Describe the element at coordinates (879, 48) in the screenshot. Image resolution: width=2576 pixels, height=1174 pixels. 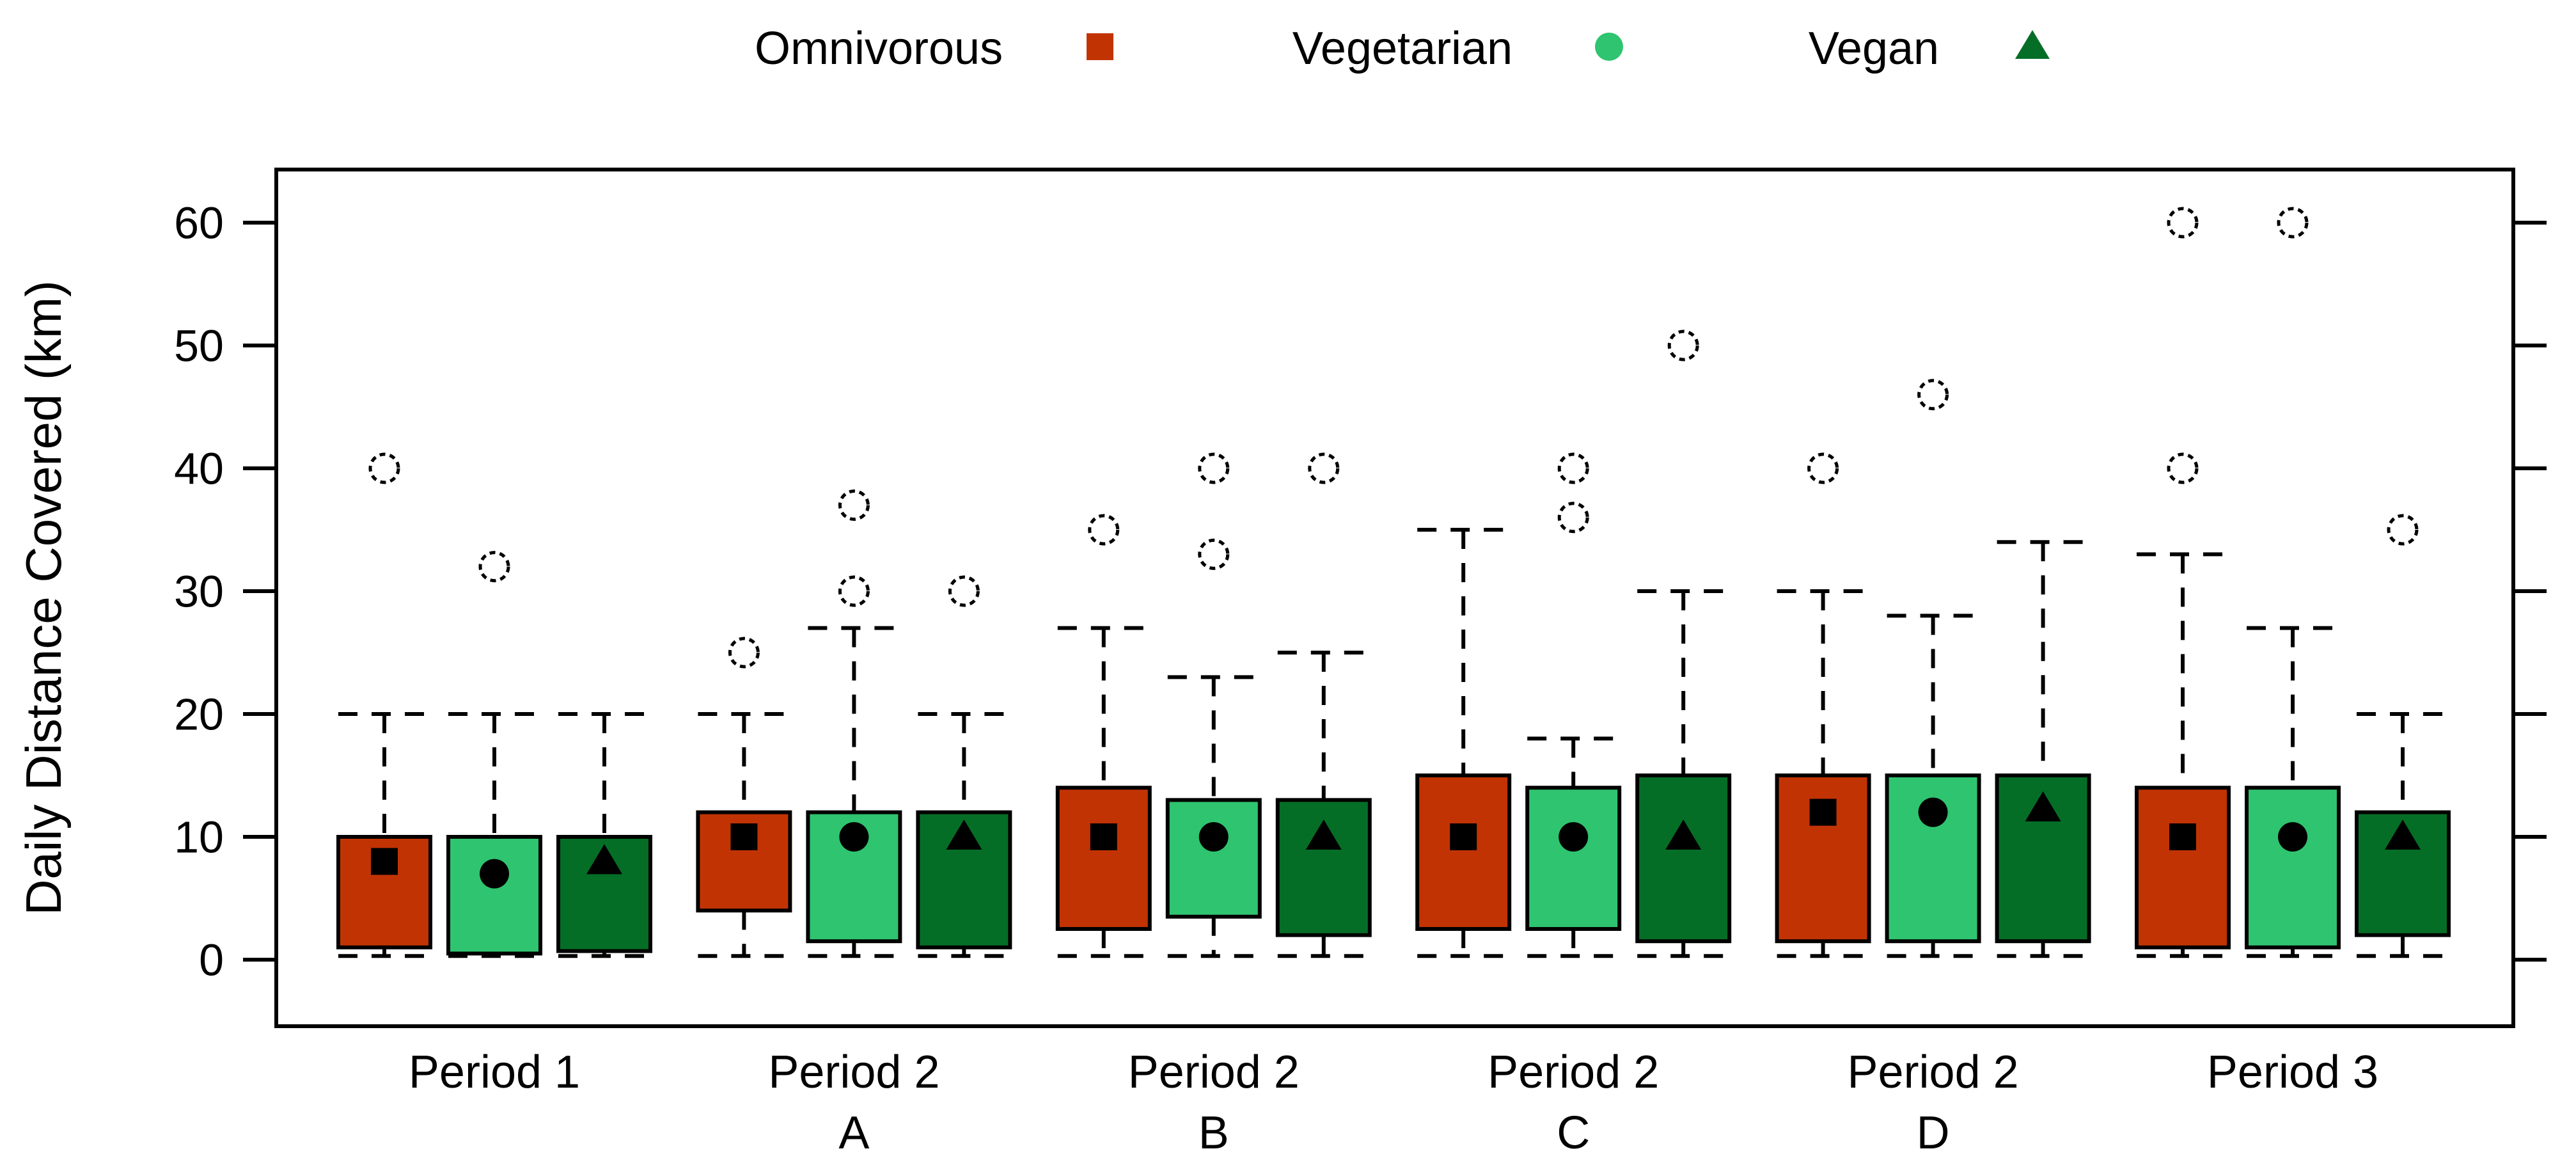
I see `legend-label: Omnivorous` at that location.